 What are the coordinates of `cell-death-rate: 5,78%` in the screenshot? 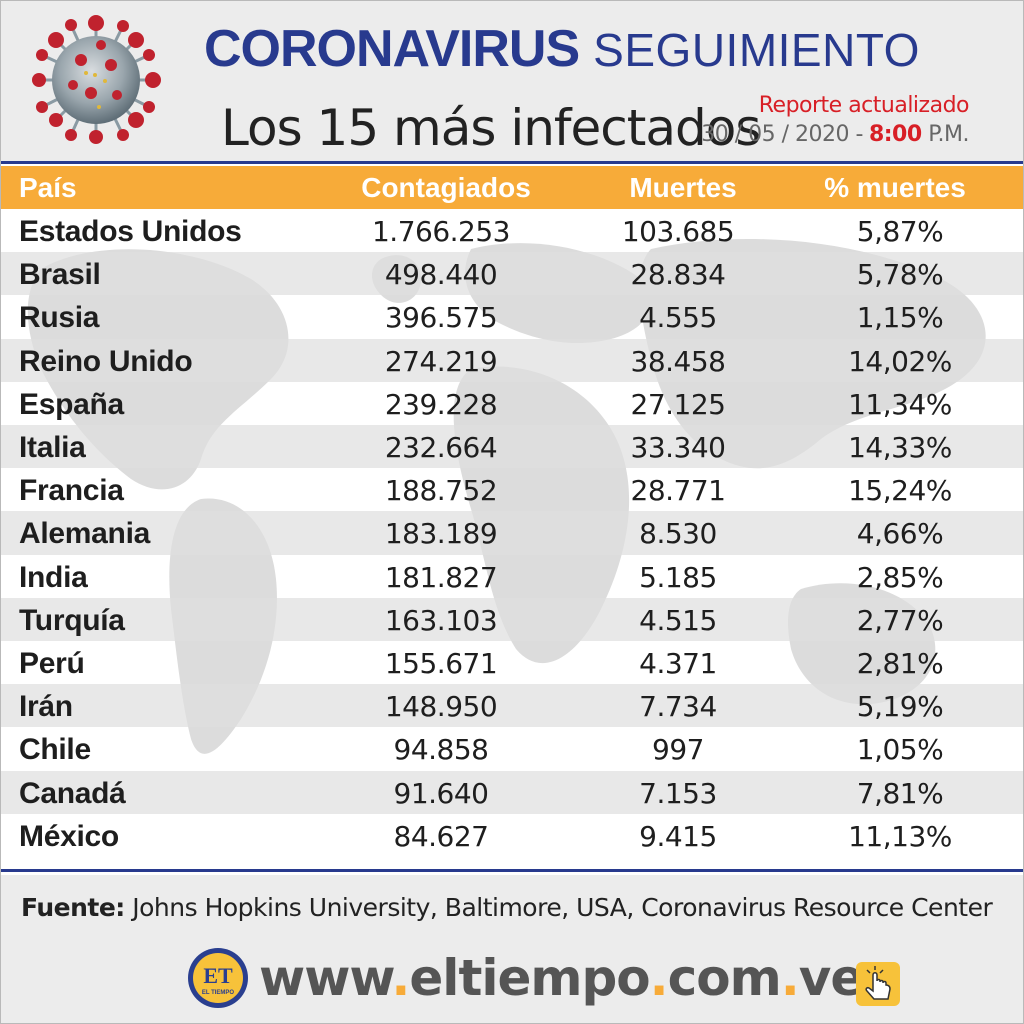 It's located at (900, 275).